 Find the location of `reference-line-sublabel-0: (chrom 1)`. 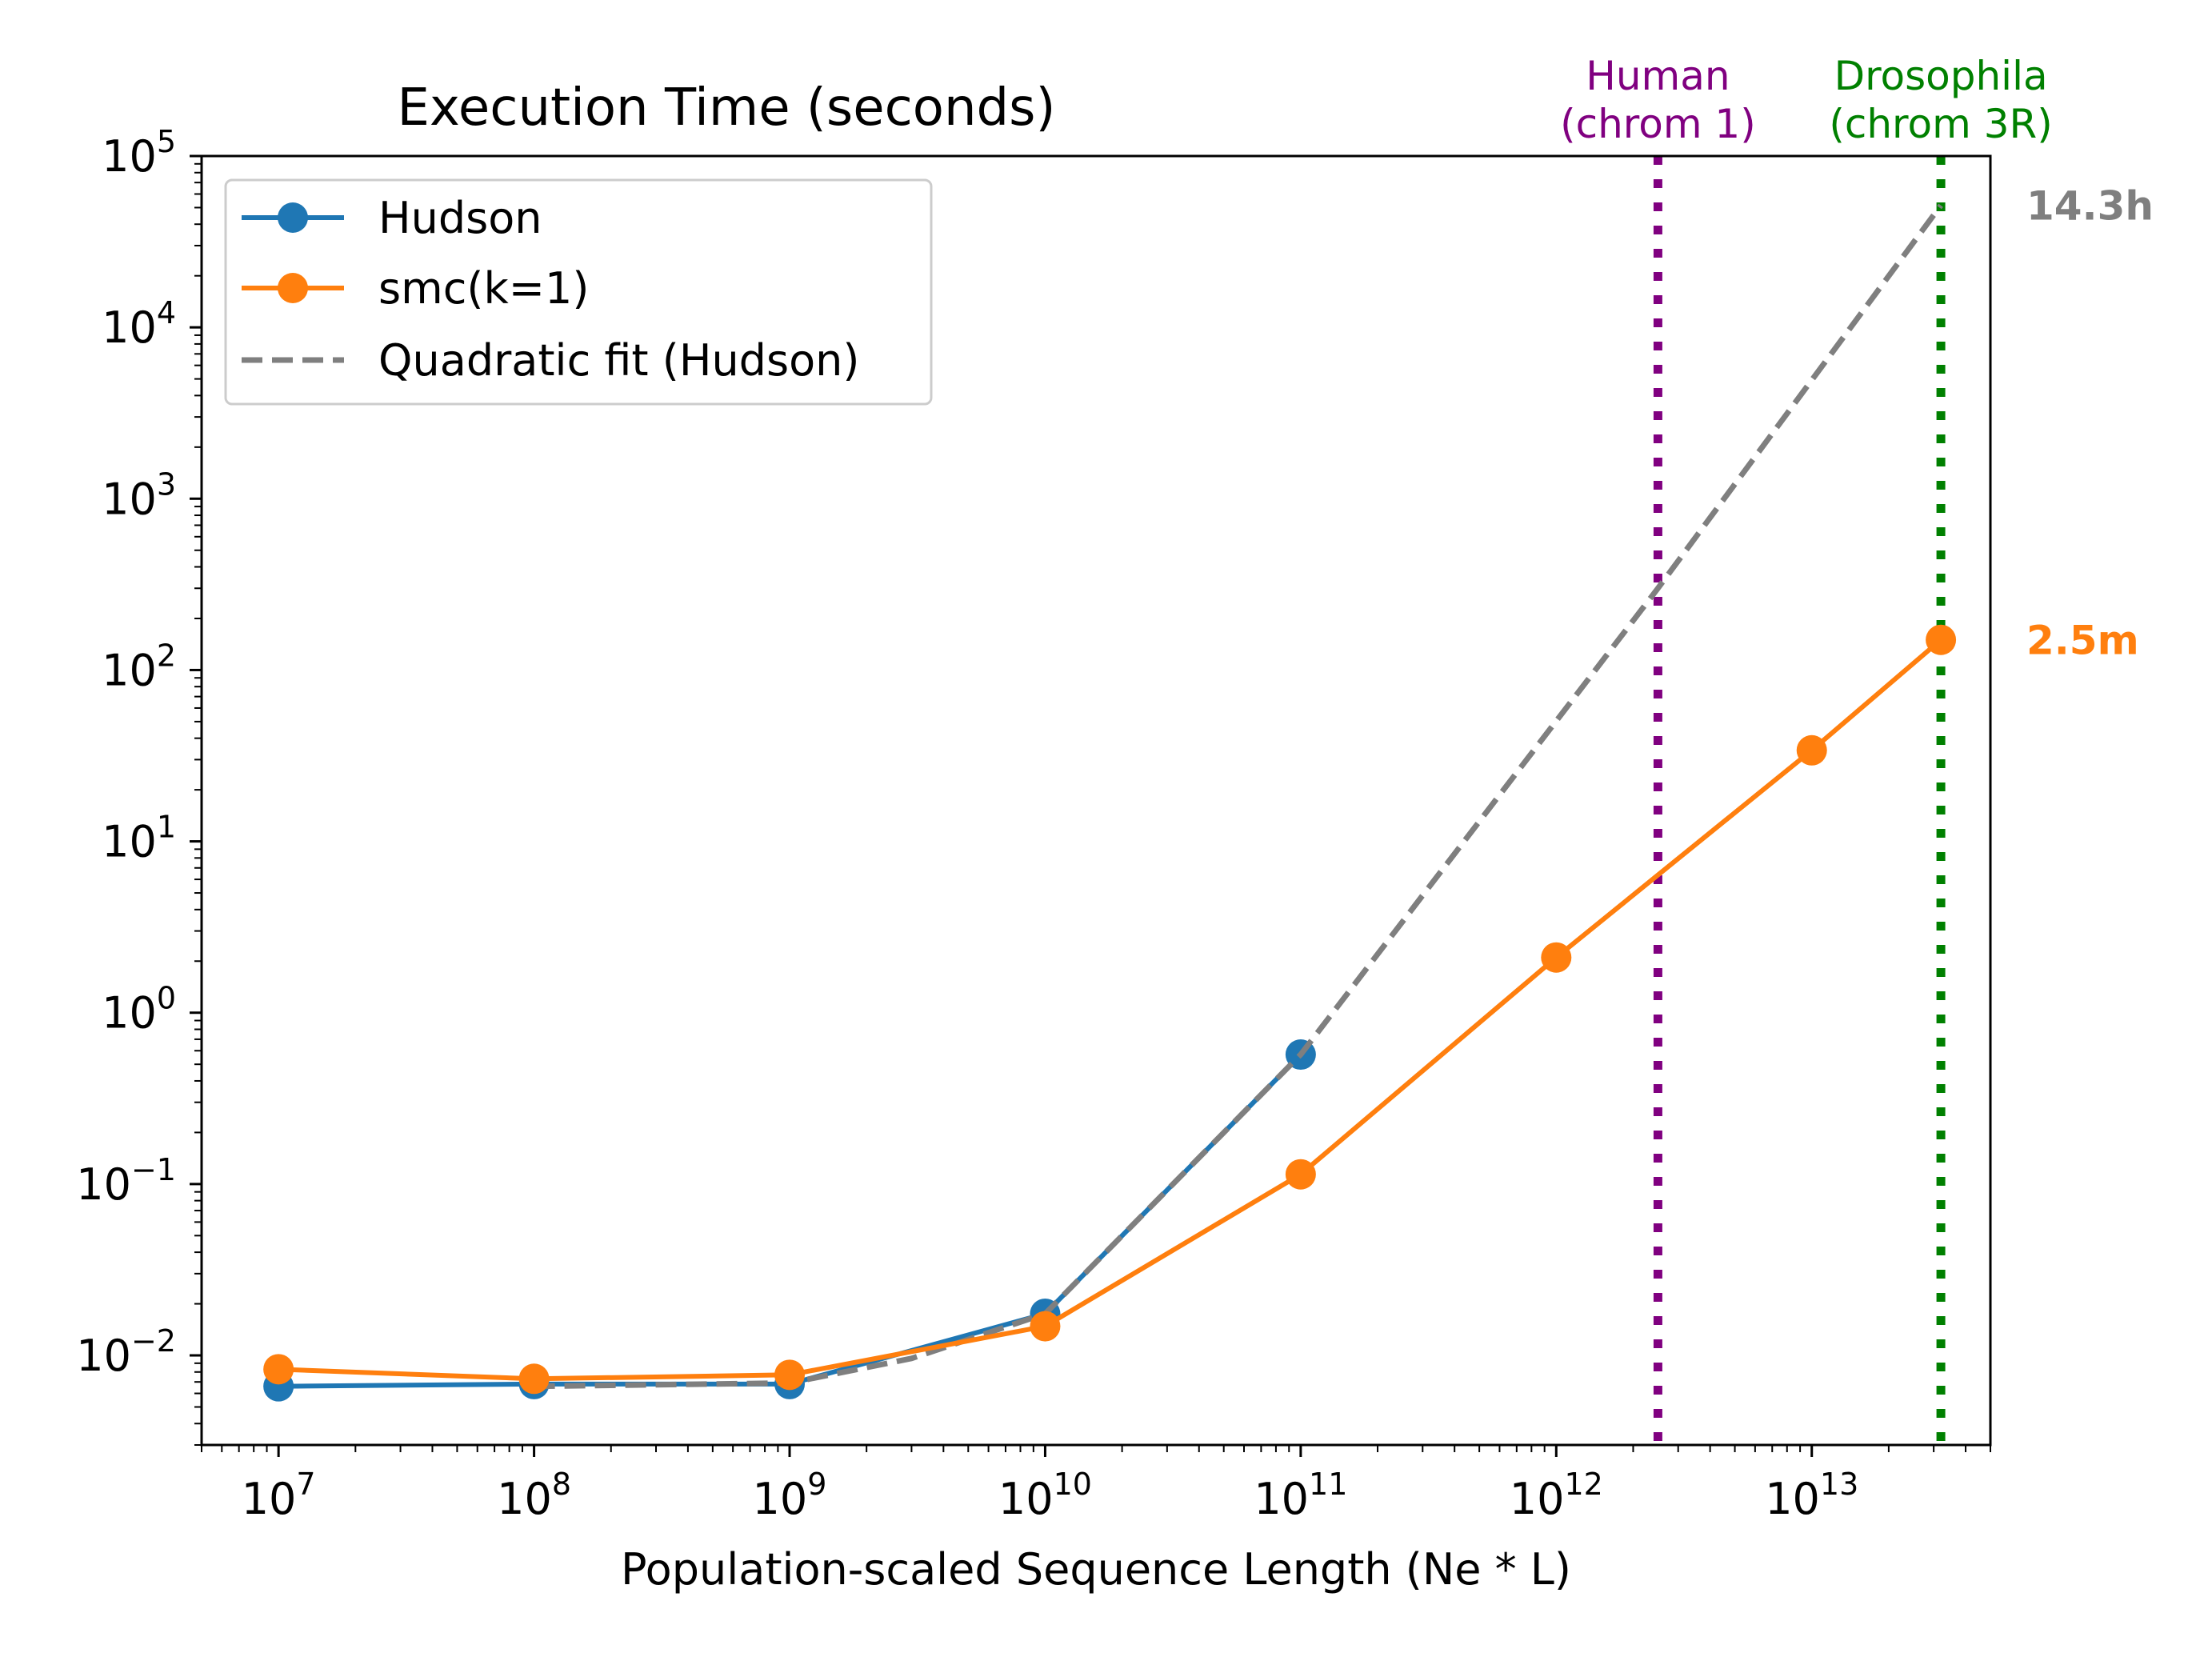

reference-line-sublabel-0: (chrom 1) is located at coordinates (1658, 124).